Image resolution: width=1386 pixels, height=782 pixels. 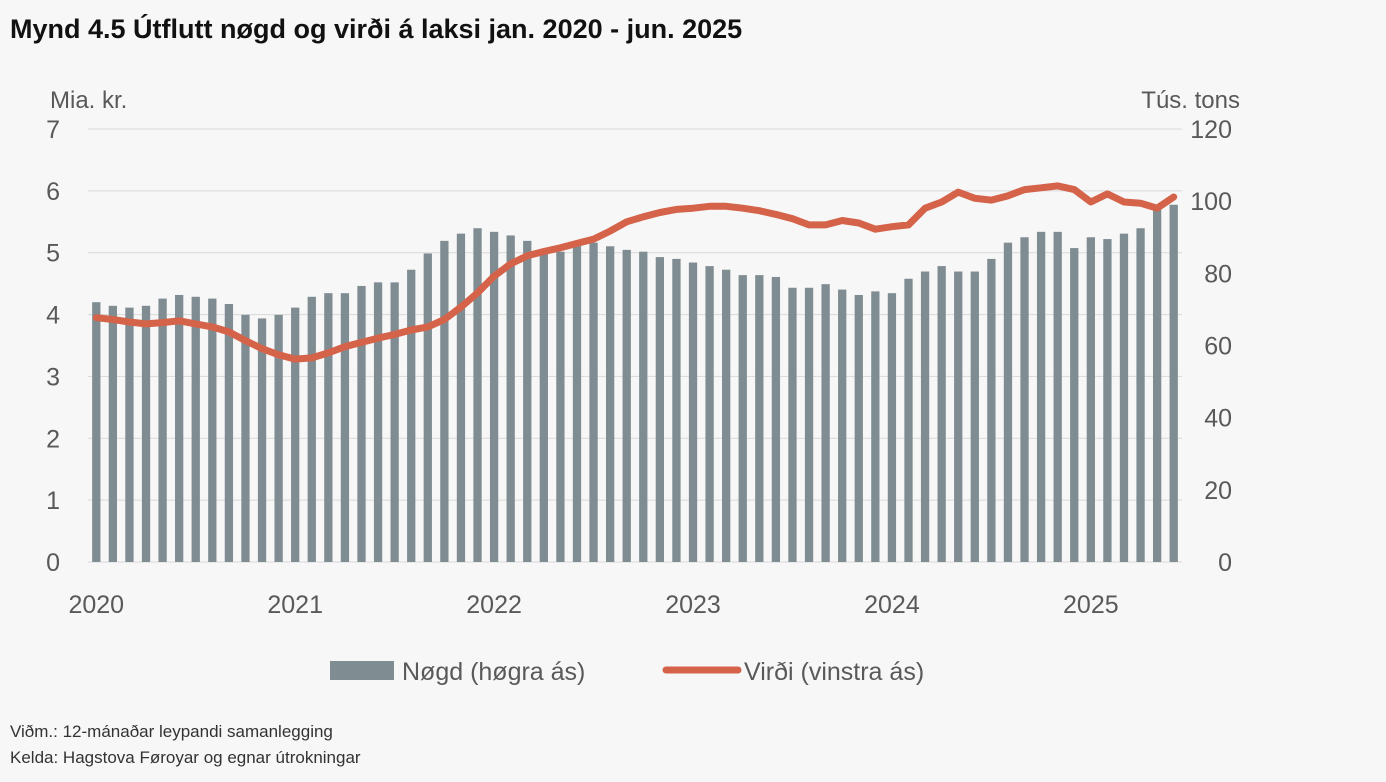 What do you see at coordinates (88, 100) in the screenshot?
I see `y-left-axis-label: Mia. kr.` at bounding box center [88, 100].